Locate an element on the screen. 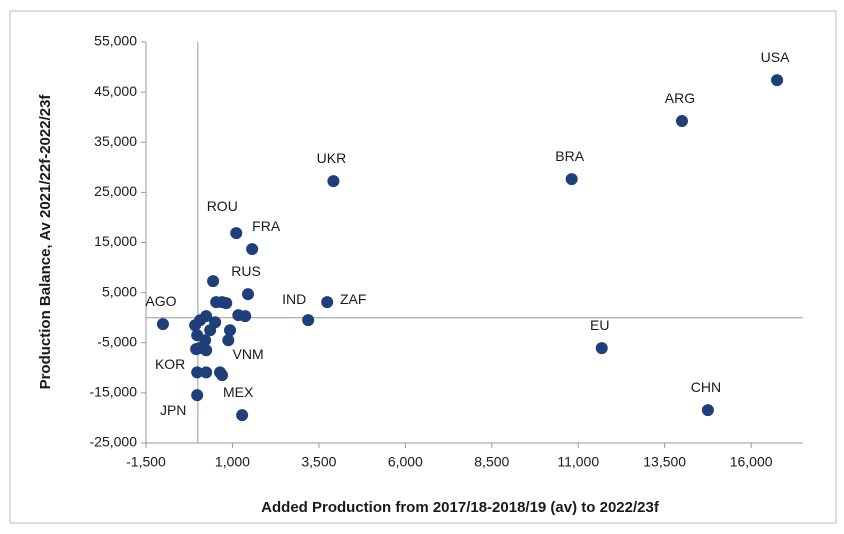 The image size is (844, 534). y-tick-label: 35,000 is located at coordinates (115, 141).